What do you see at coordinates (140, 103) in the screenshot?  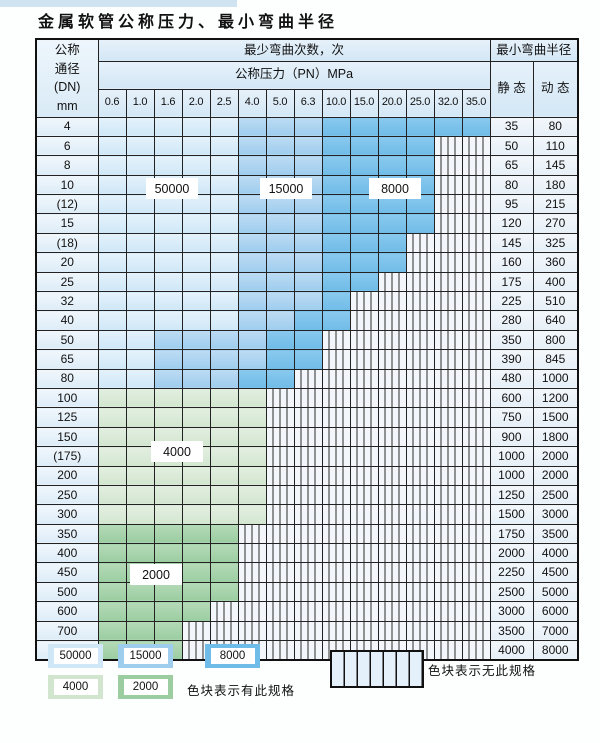 I see `pressure-col-header: 1.0` at bounding box center [140, 103].